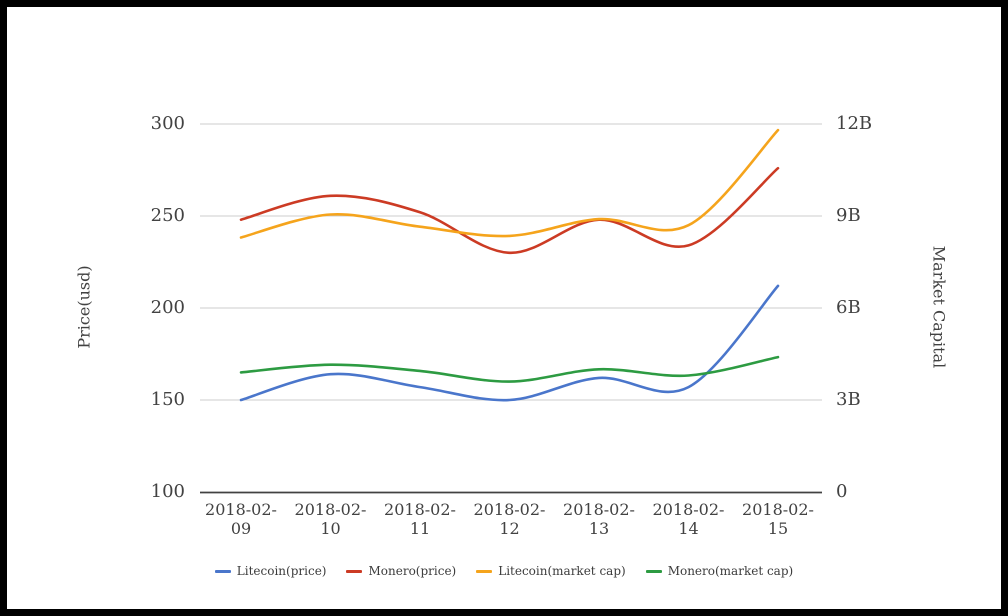 This screenshot has height=616, width=1008. I want to click on x-axis-tick-label: 2018-02- 10, so click(330, 519).